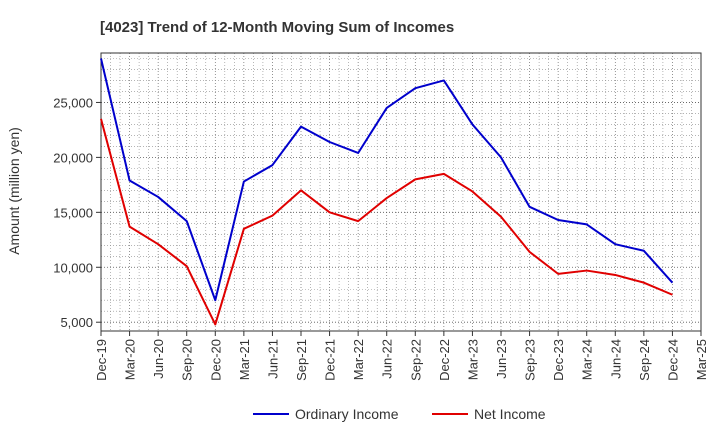  Describe the element at coordinates (76, 322) in the screenshot. I see `y-tick-label: 5,000` at that location.